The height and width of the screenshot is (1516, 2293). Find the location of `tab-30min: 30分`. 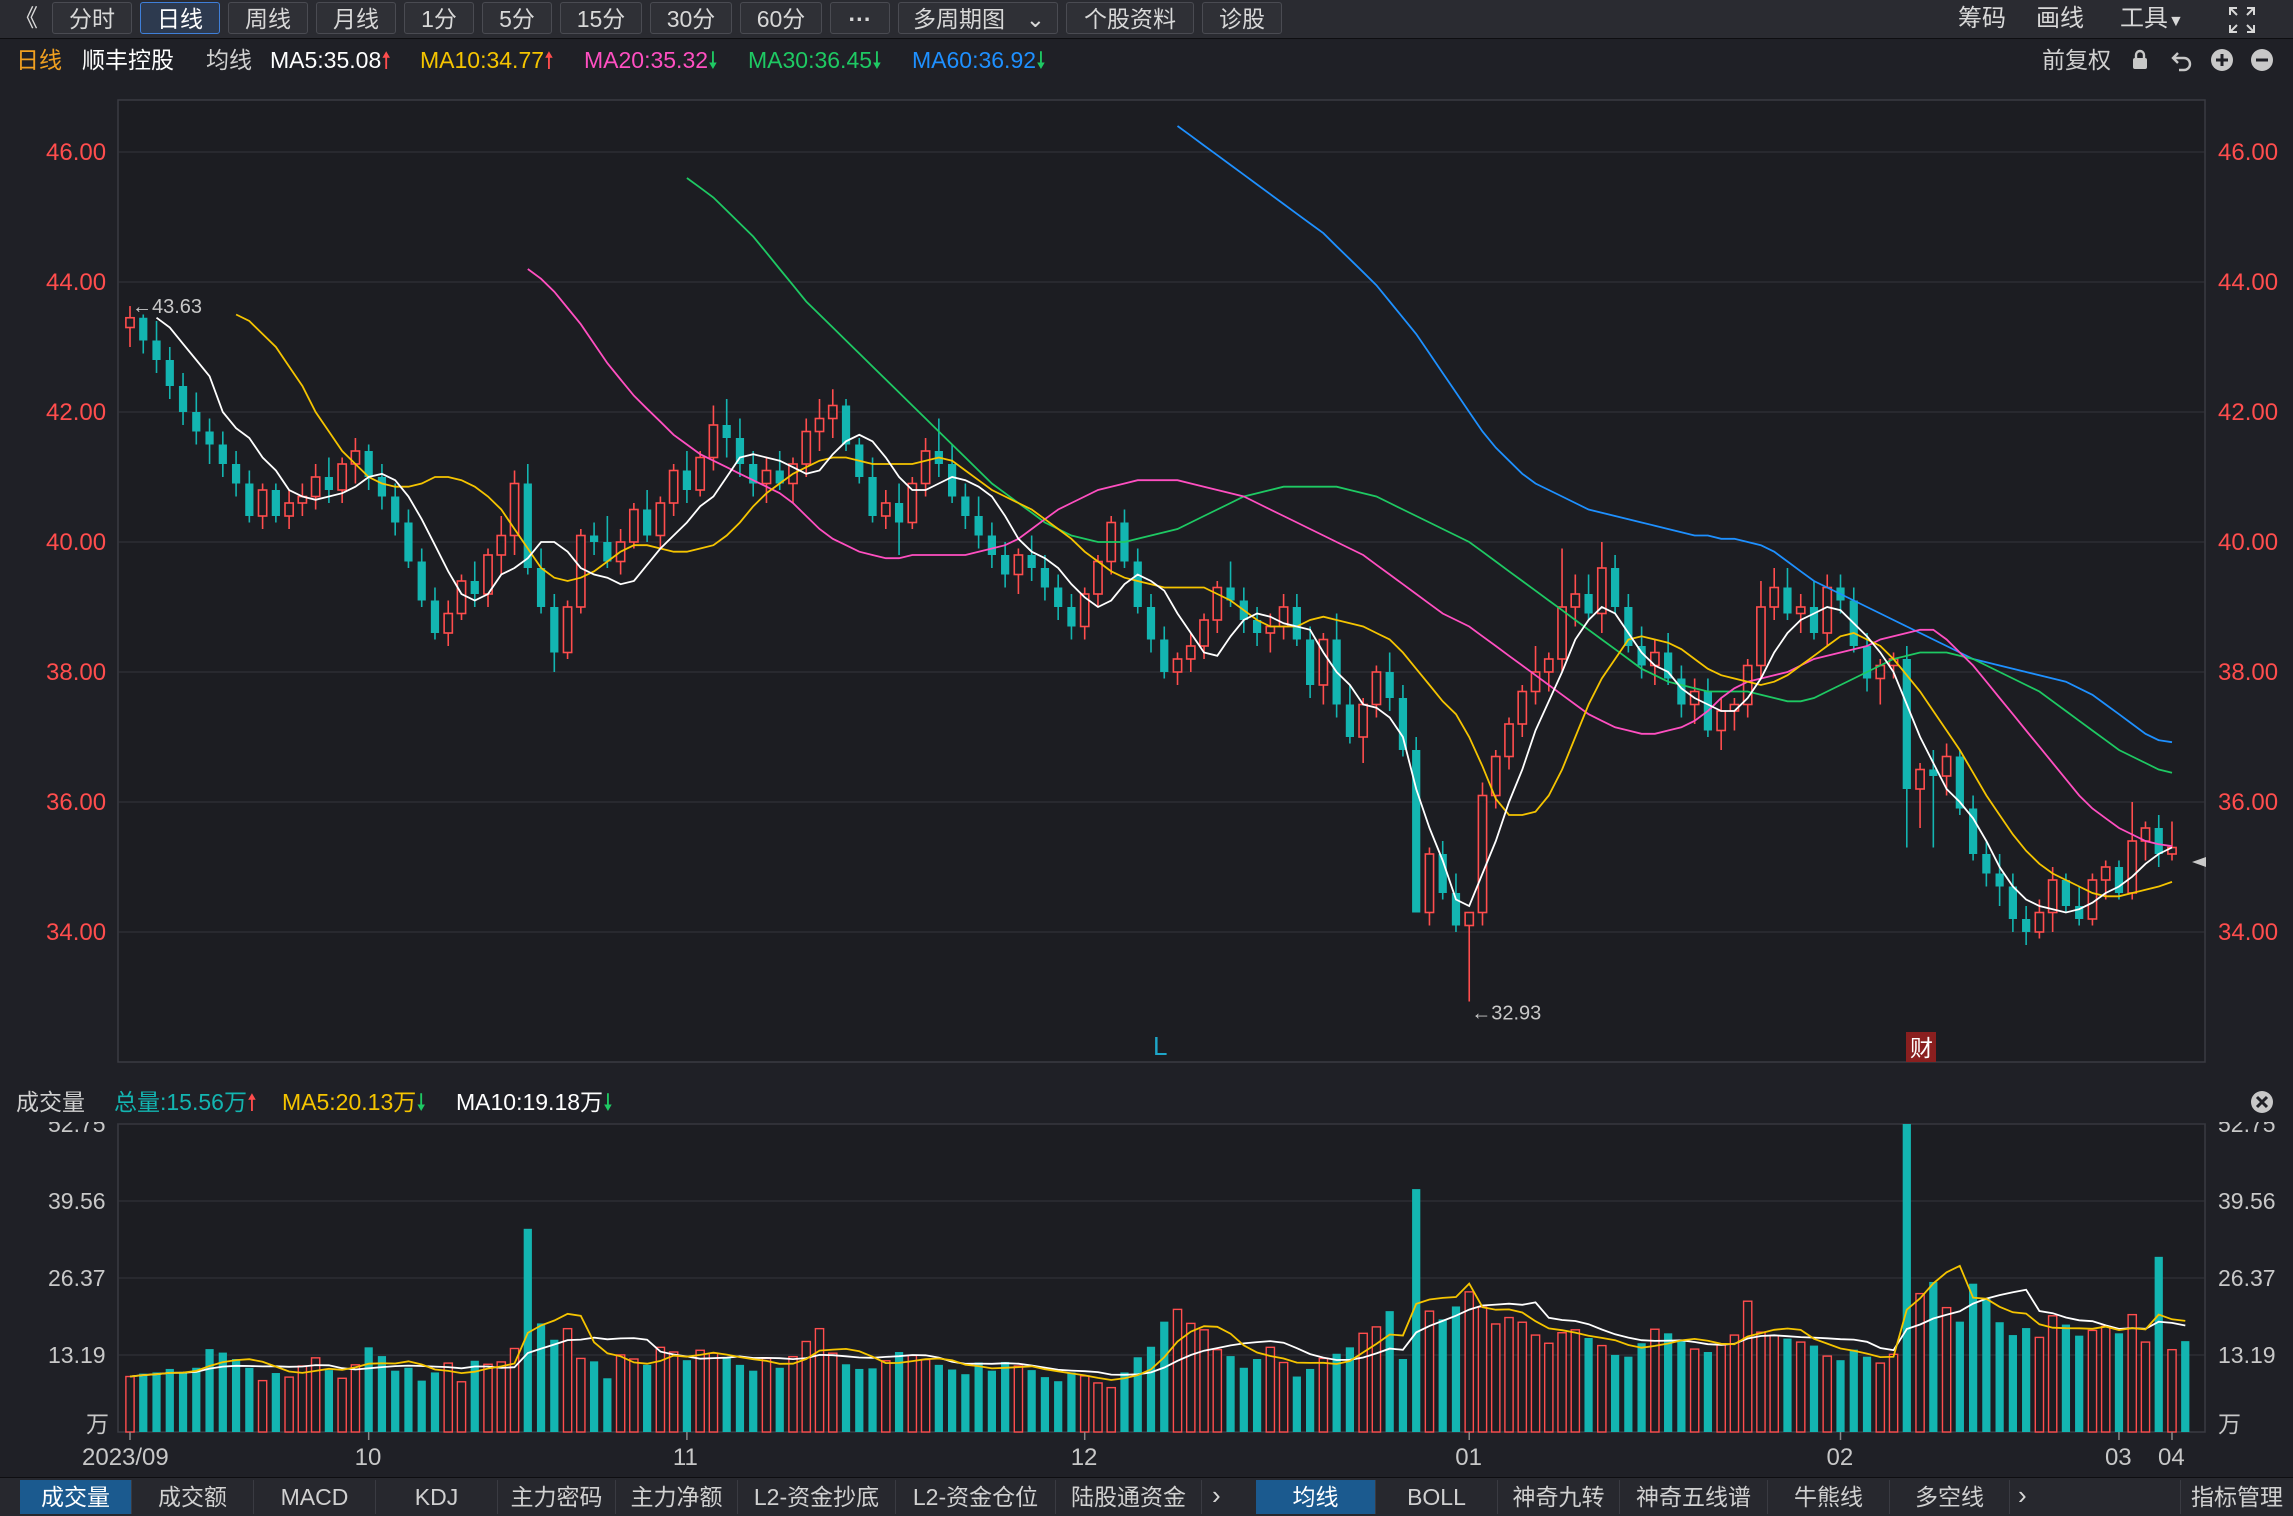

tab-30min: 30分 is located at coordinates (691, 18).